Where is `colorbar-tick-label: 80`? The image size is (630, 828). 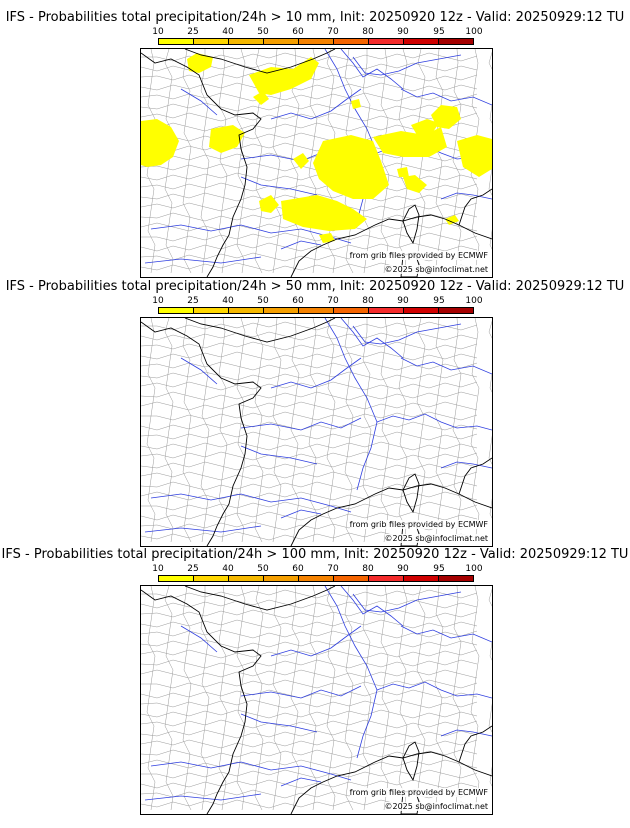
colorbar-tick-label: 80 is located at coordinates (368, 569).